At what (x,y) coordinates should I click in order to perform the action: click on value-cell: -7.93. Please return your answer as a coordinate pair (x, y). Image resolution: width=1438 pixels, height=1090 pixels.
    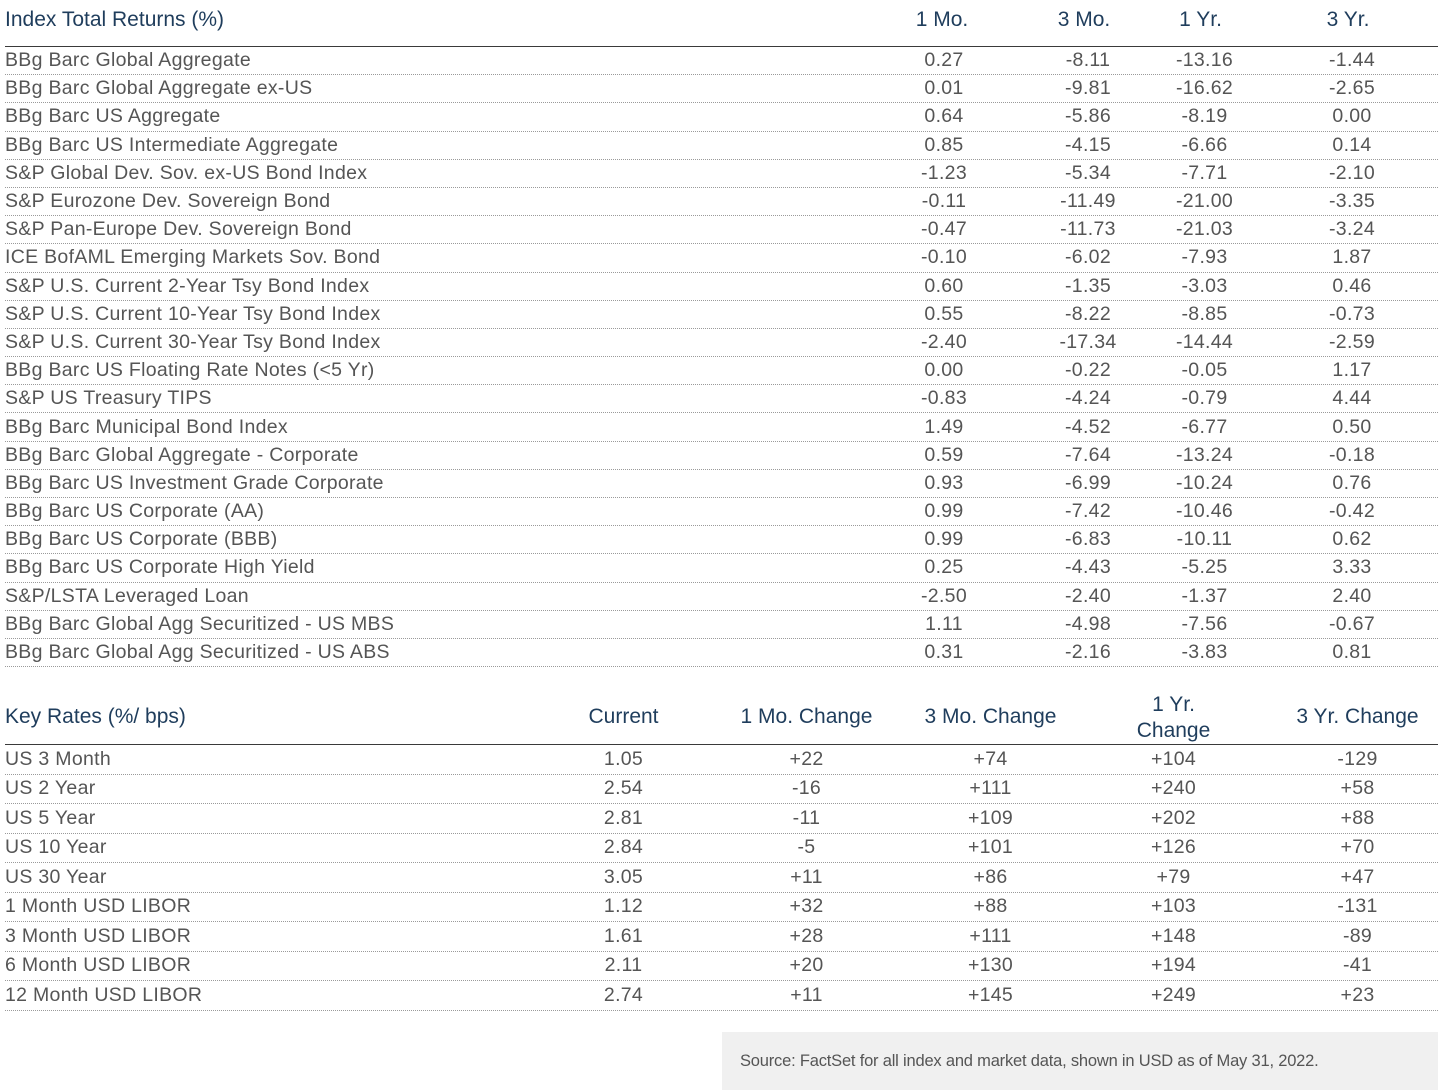
    Looking at the image, I should click on (1204, 257).